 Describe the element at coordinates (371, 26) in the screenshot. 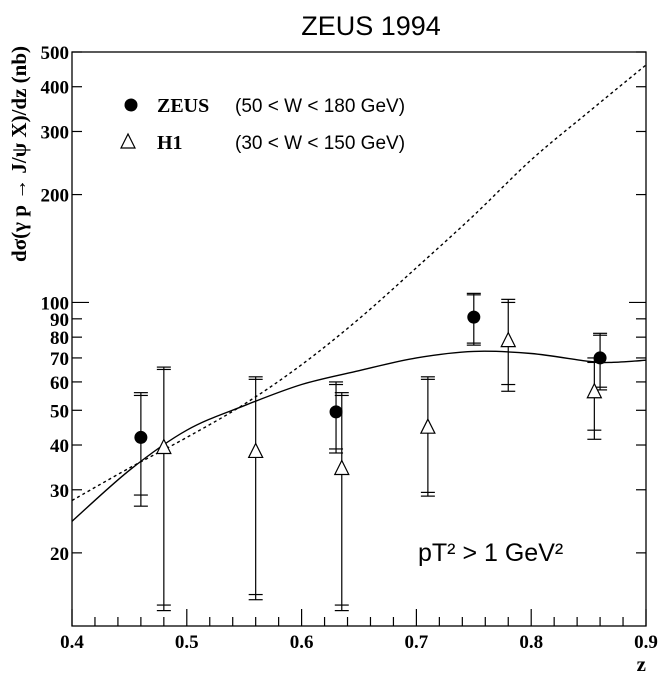

I see `chart-title: ZEUS 1994` at that location.